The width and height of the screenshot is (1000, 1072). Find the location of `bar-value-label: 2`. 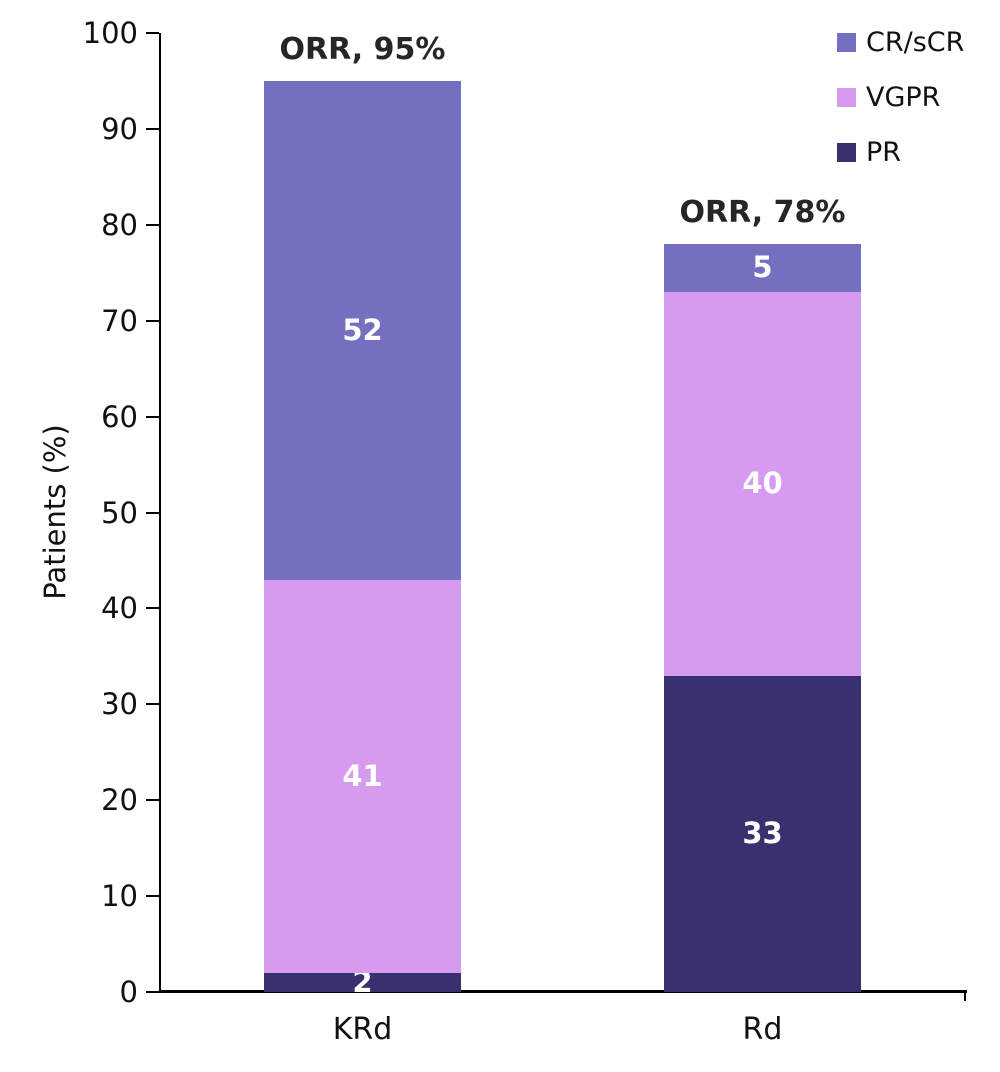

bar-value-label: 2 is located at coordinates (362, 981).